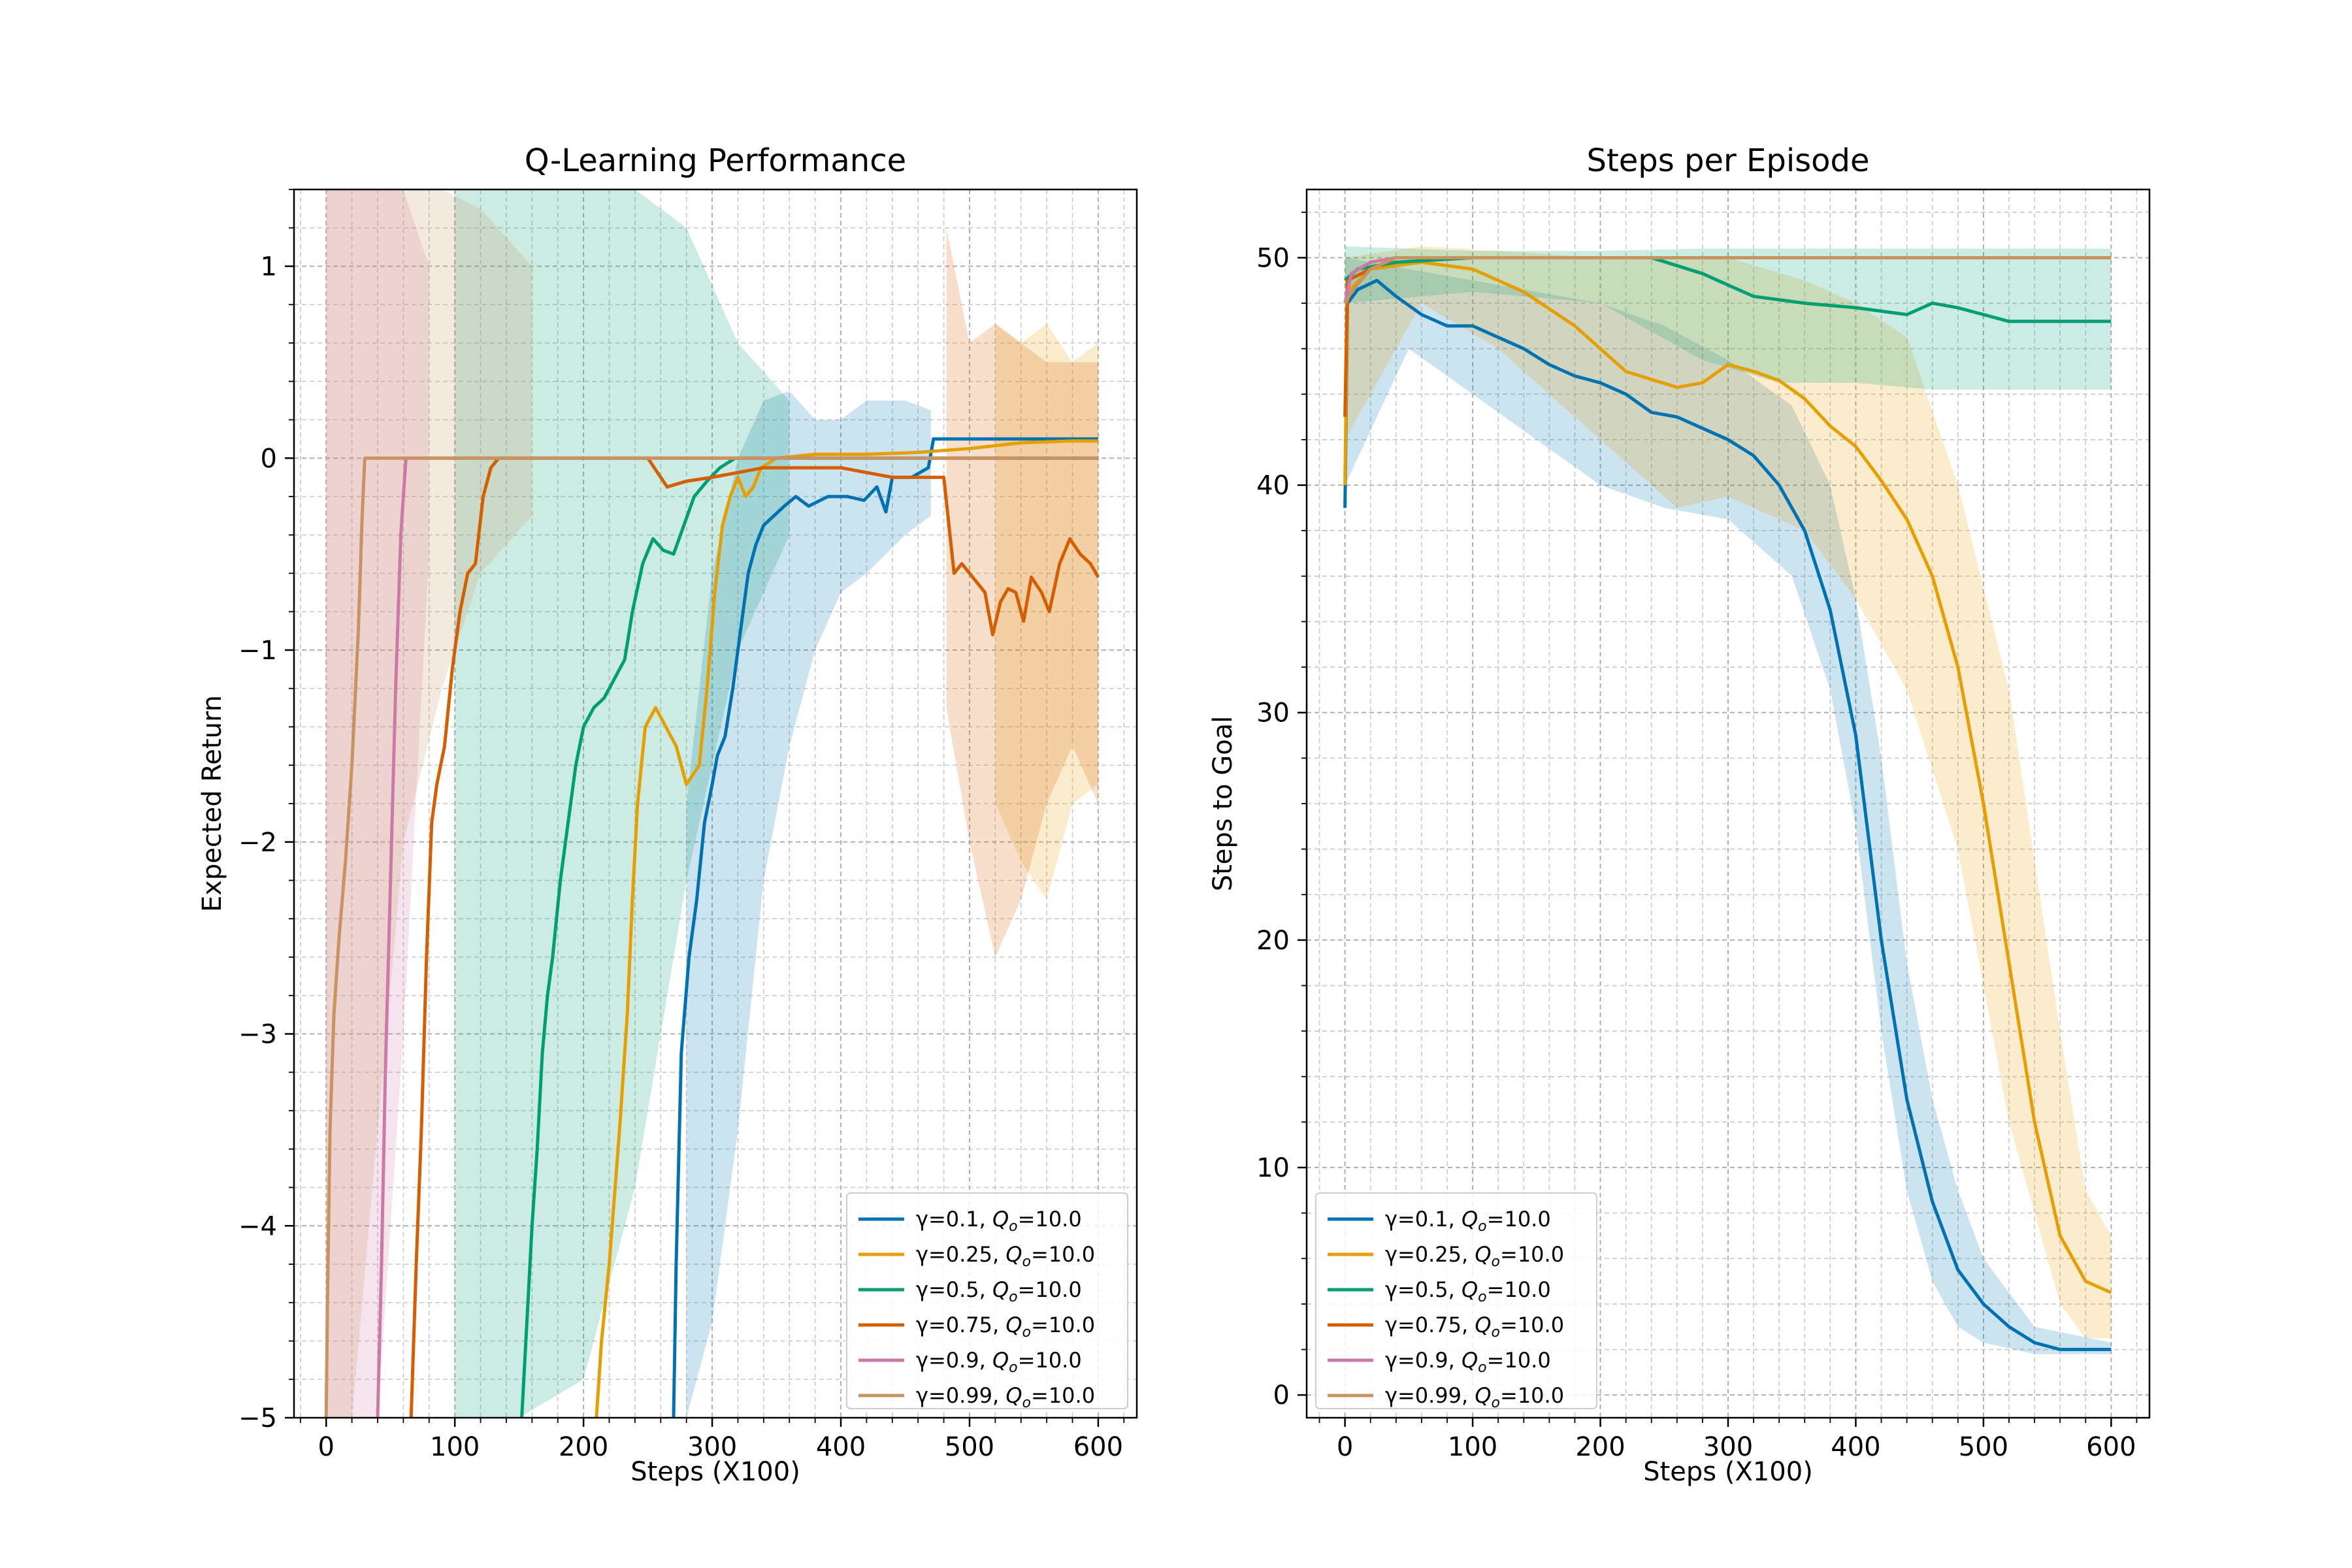  Describe the element at coordinates (715, 160) in the screenshot. I see `left-chart-title: Q-Learning Performance` at that location.